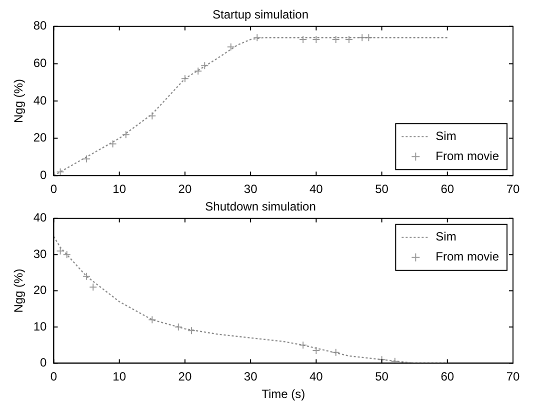 This screenshot has width=533, height=410. Describe the element at coordinates (260, 15) in the screenshot. I see `chart-title: Startup simulation` at that location.